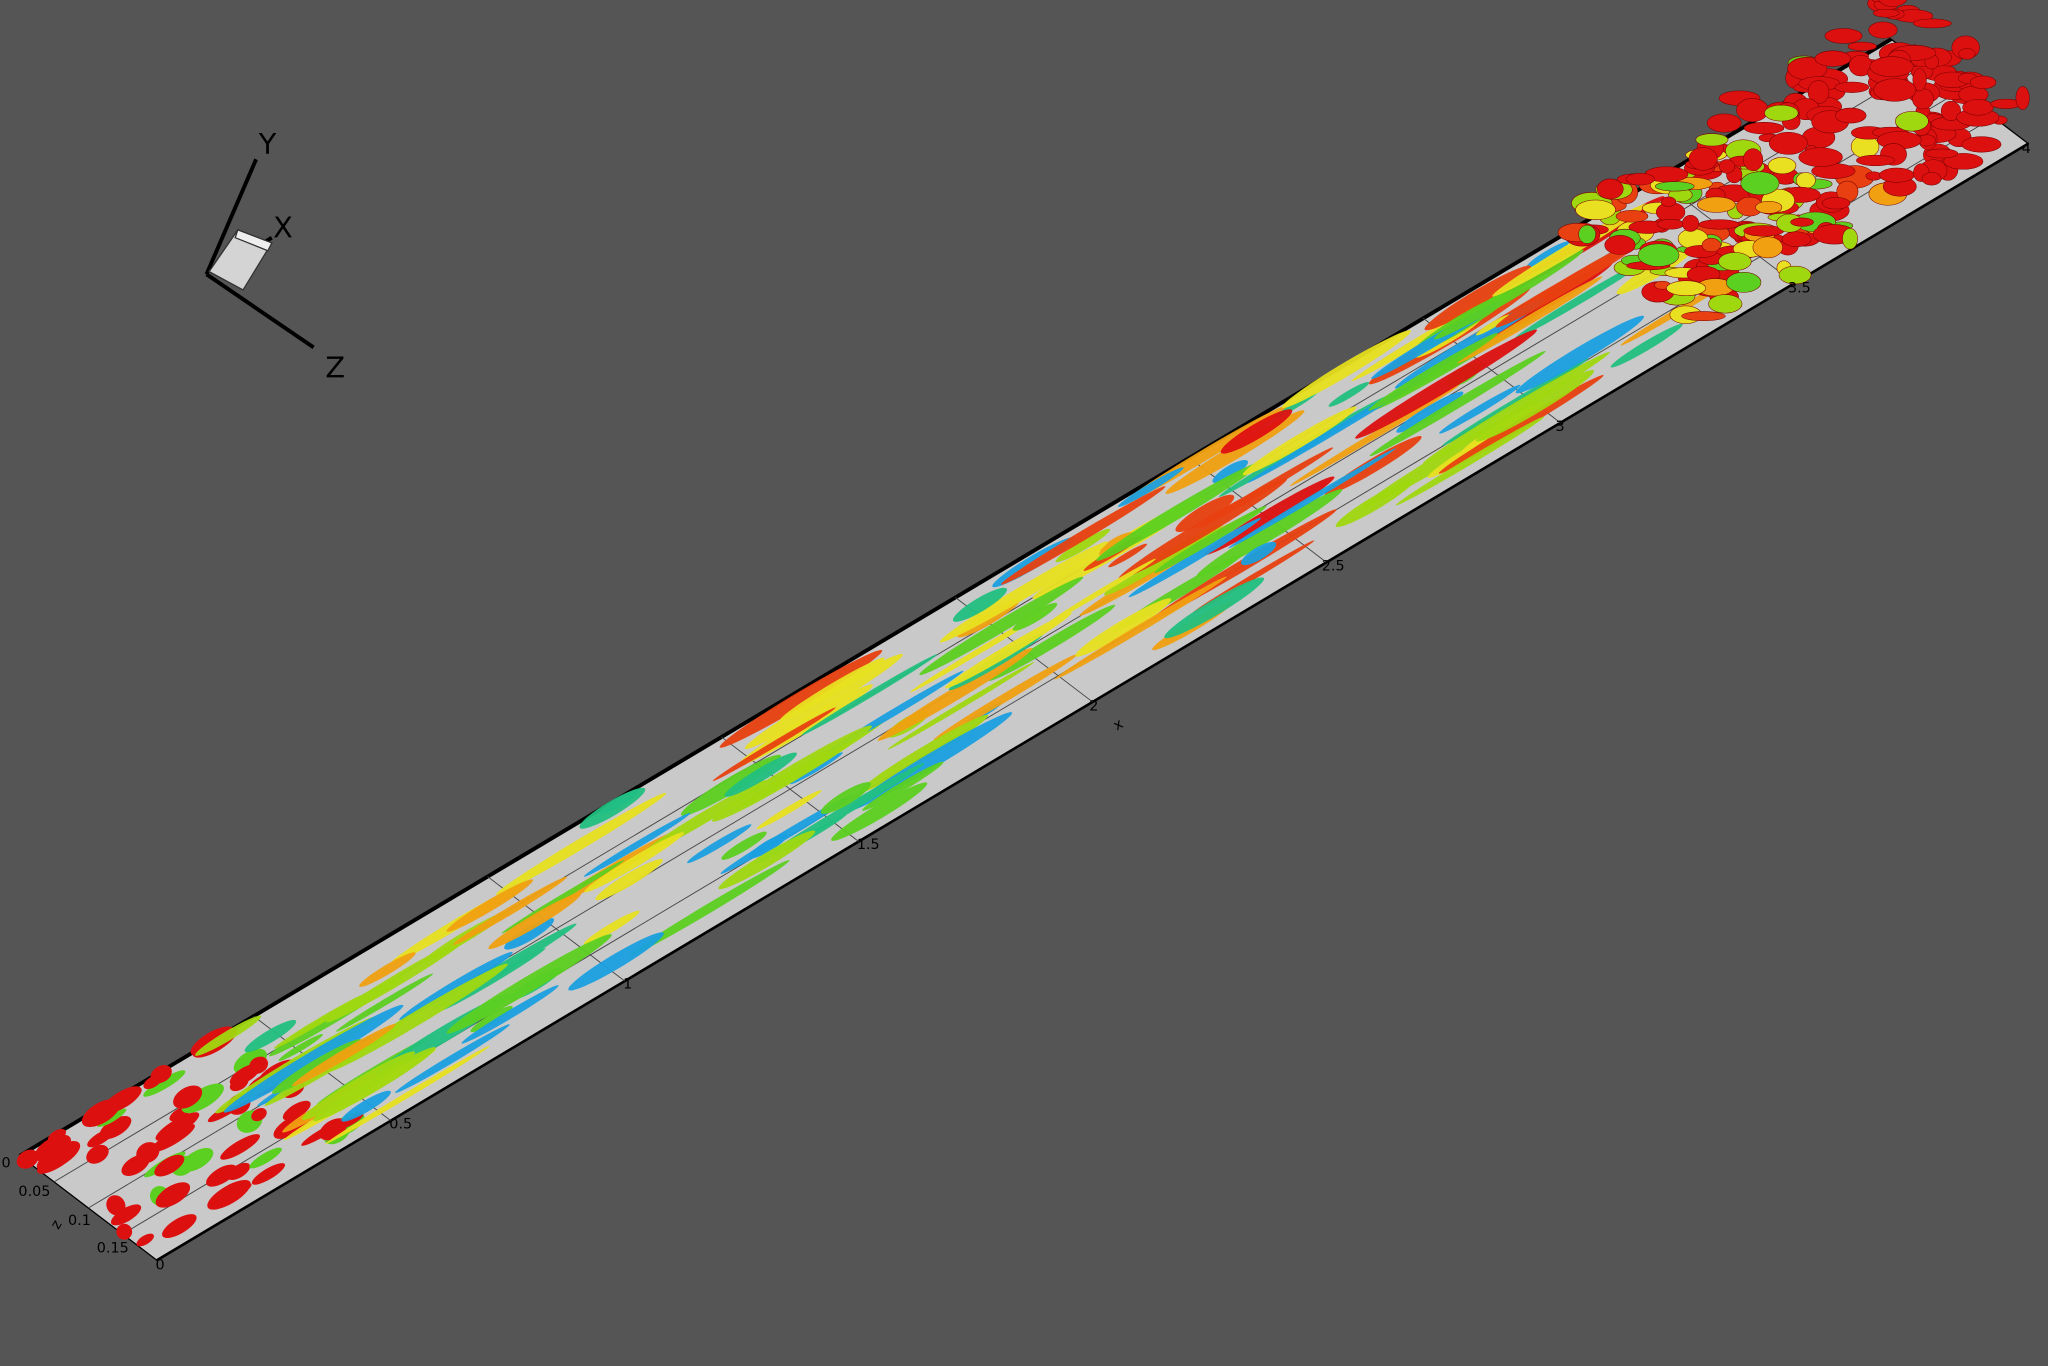 The image size is (2048, 1366). What do you see at coordinates (1093, 706) in the screenshot?
I see `x-tick-label: 2` at bounding box center [1093, 706].